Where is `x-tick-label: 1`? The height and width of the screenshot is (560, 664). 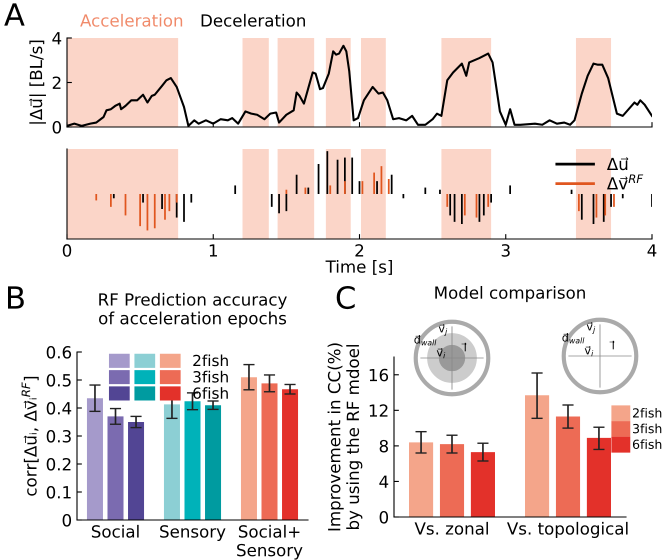 x-tick-label: 1 is located at coordinates (214, 250).